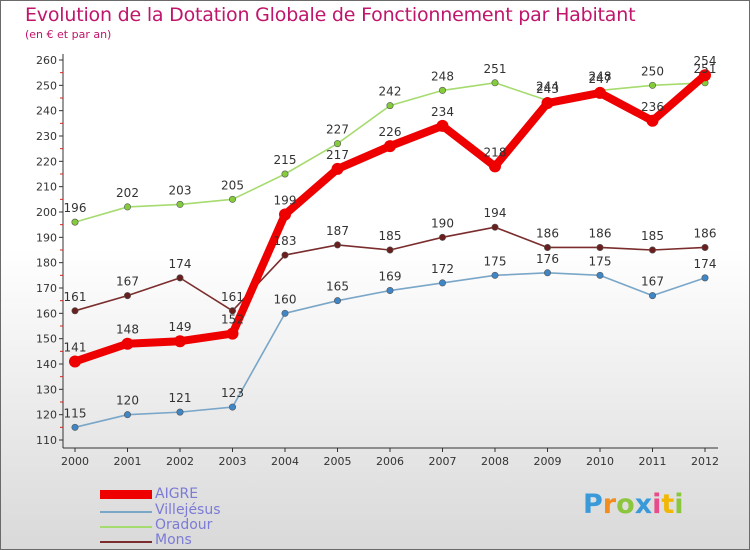  I want to click on legend-label-mons: Mons, so click(173, 540).